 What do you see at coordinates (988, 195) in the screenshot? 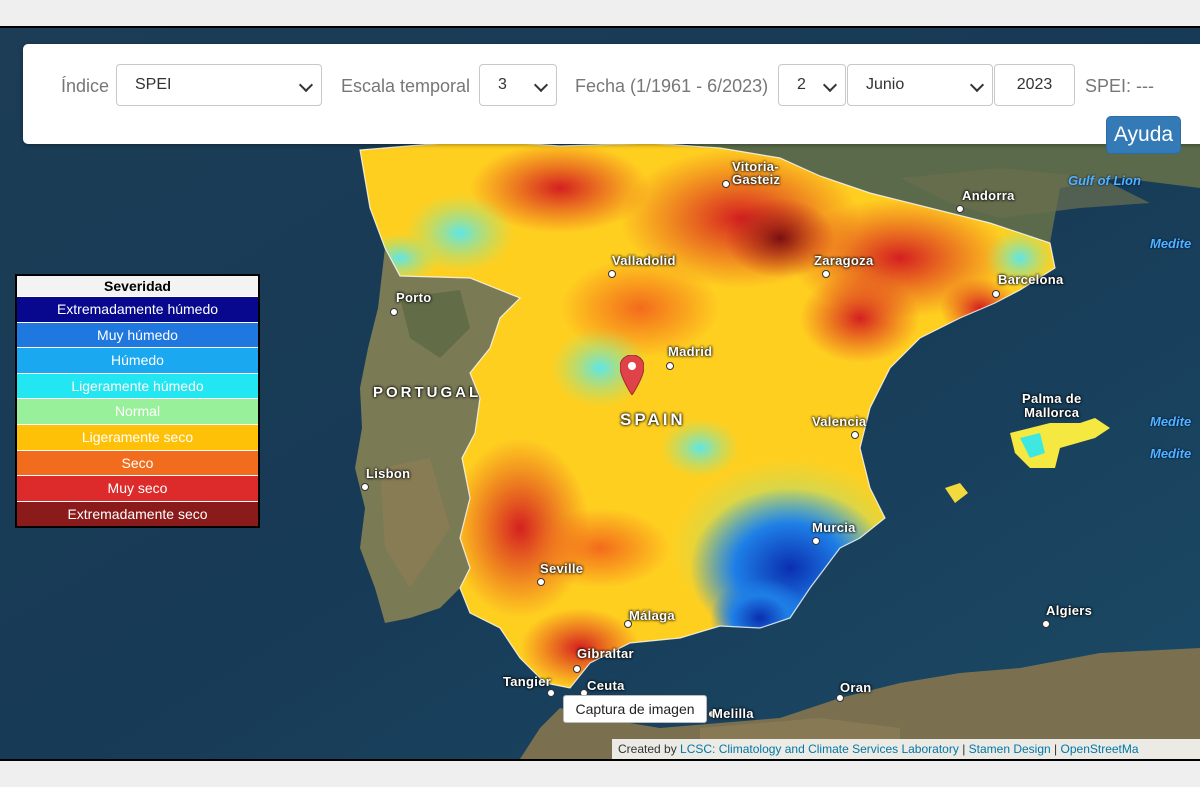
I see `city-label-andorra: Andorra` at bounding box center [988, 195].